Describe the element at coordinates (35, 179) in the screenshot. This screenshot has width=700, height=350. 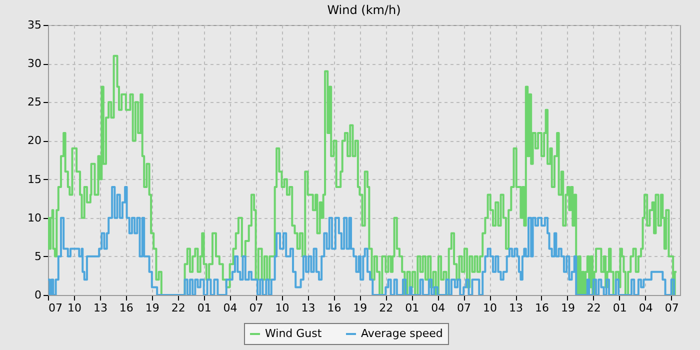
I see `y-tick-label: 15` at that location.